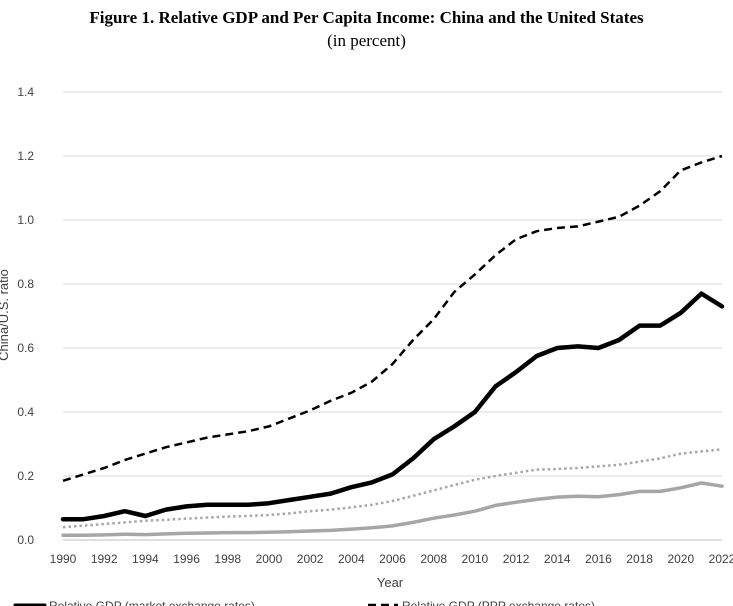 The image size is (733, 606). Describe the element at coordinates (598, 559) in the screenshot. I see `x-tick-label: 2016` at that location.